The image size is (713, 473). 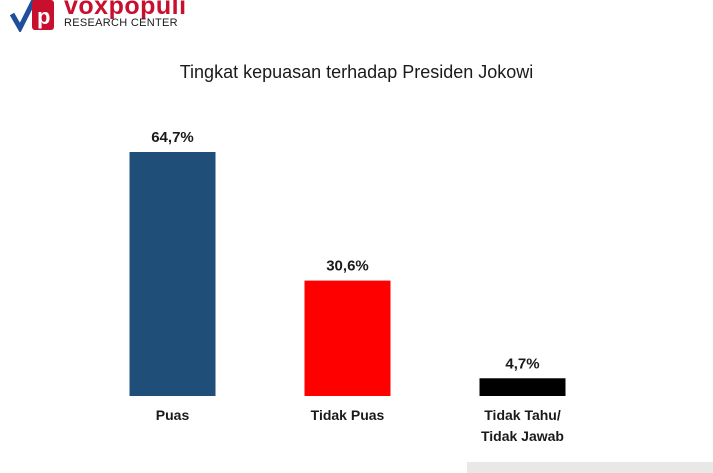 I want to click on data-label: 30,6%, so click(x=347, y=266).